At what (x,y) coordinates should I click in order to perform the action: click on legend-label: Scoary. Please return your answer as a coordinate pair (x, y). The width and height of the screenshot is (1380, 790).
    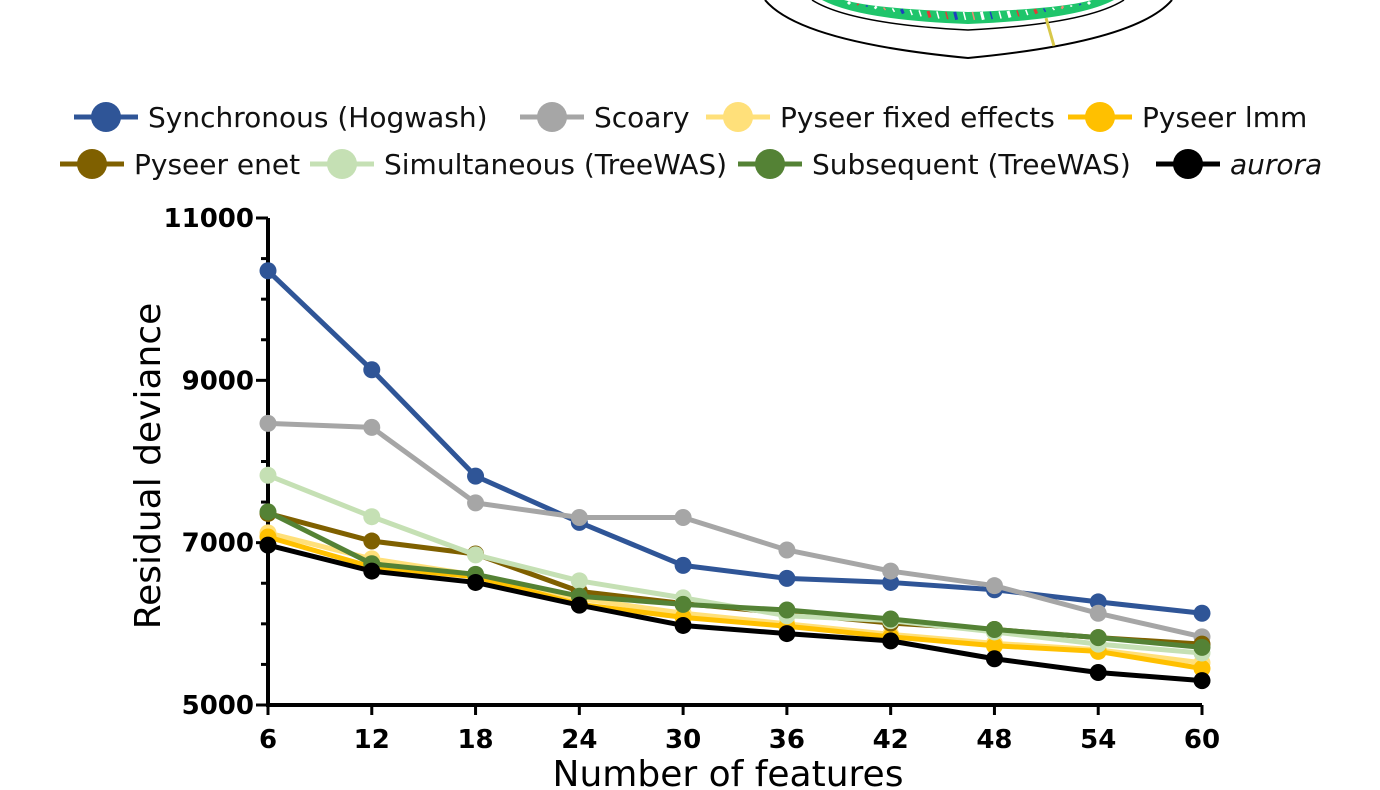
    Looking at the image, I should click on (642, 117).